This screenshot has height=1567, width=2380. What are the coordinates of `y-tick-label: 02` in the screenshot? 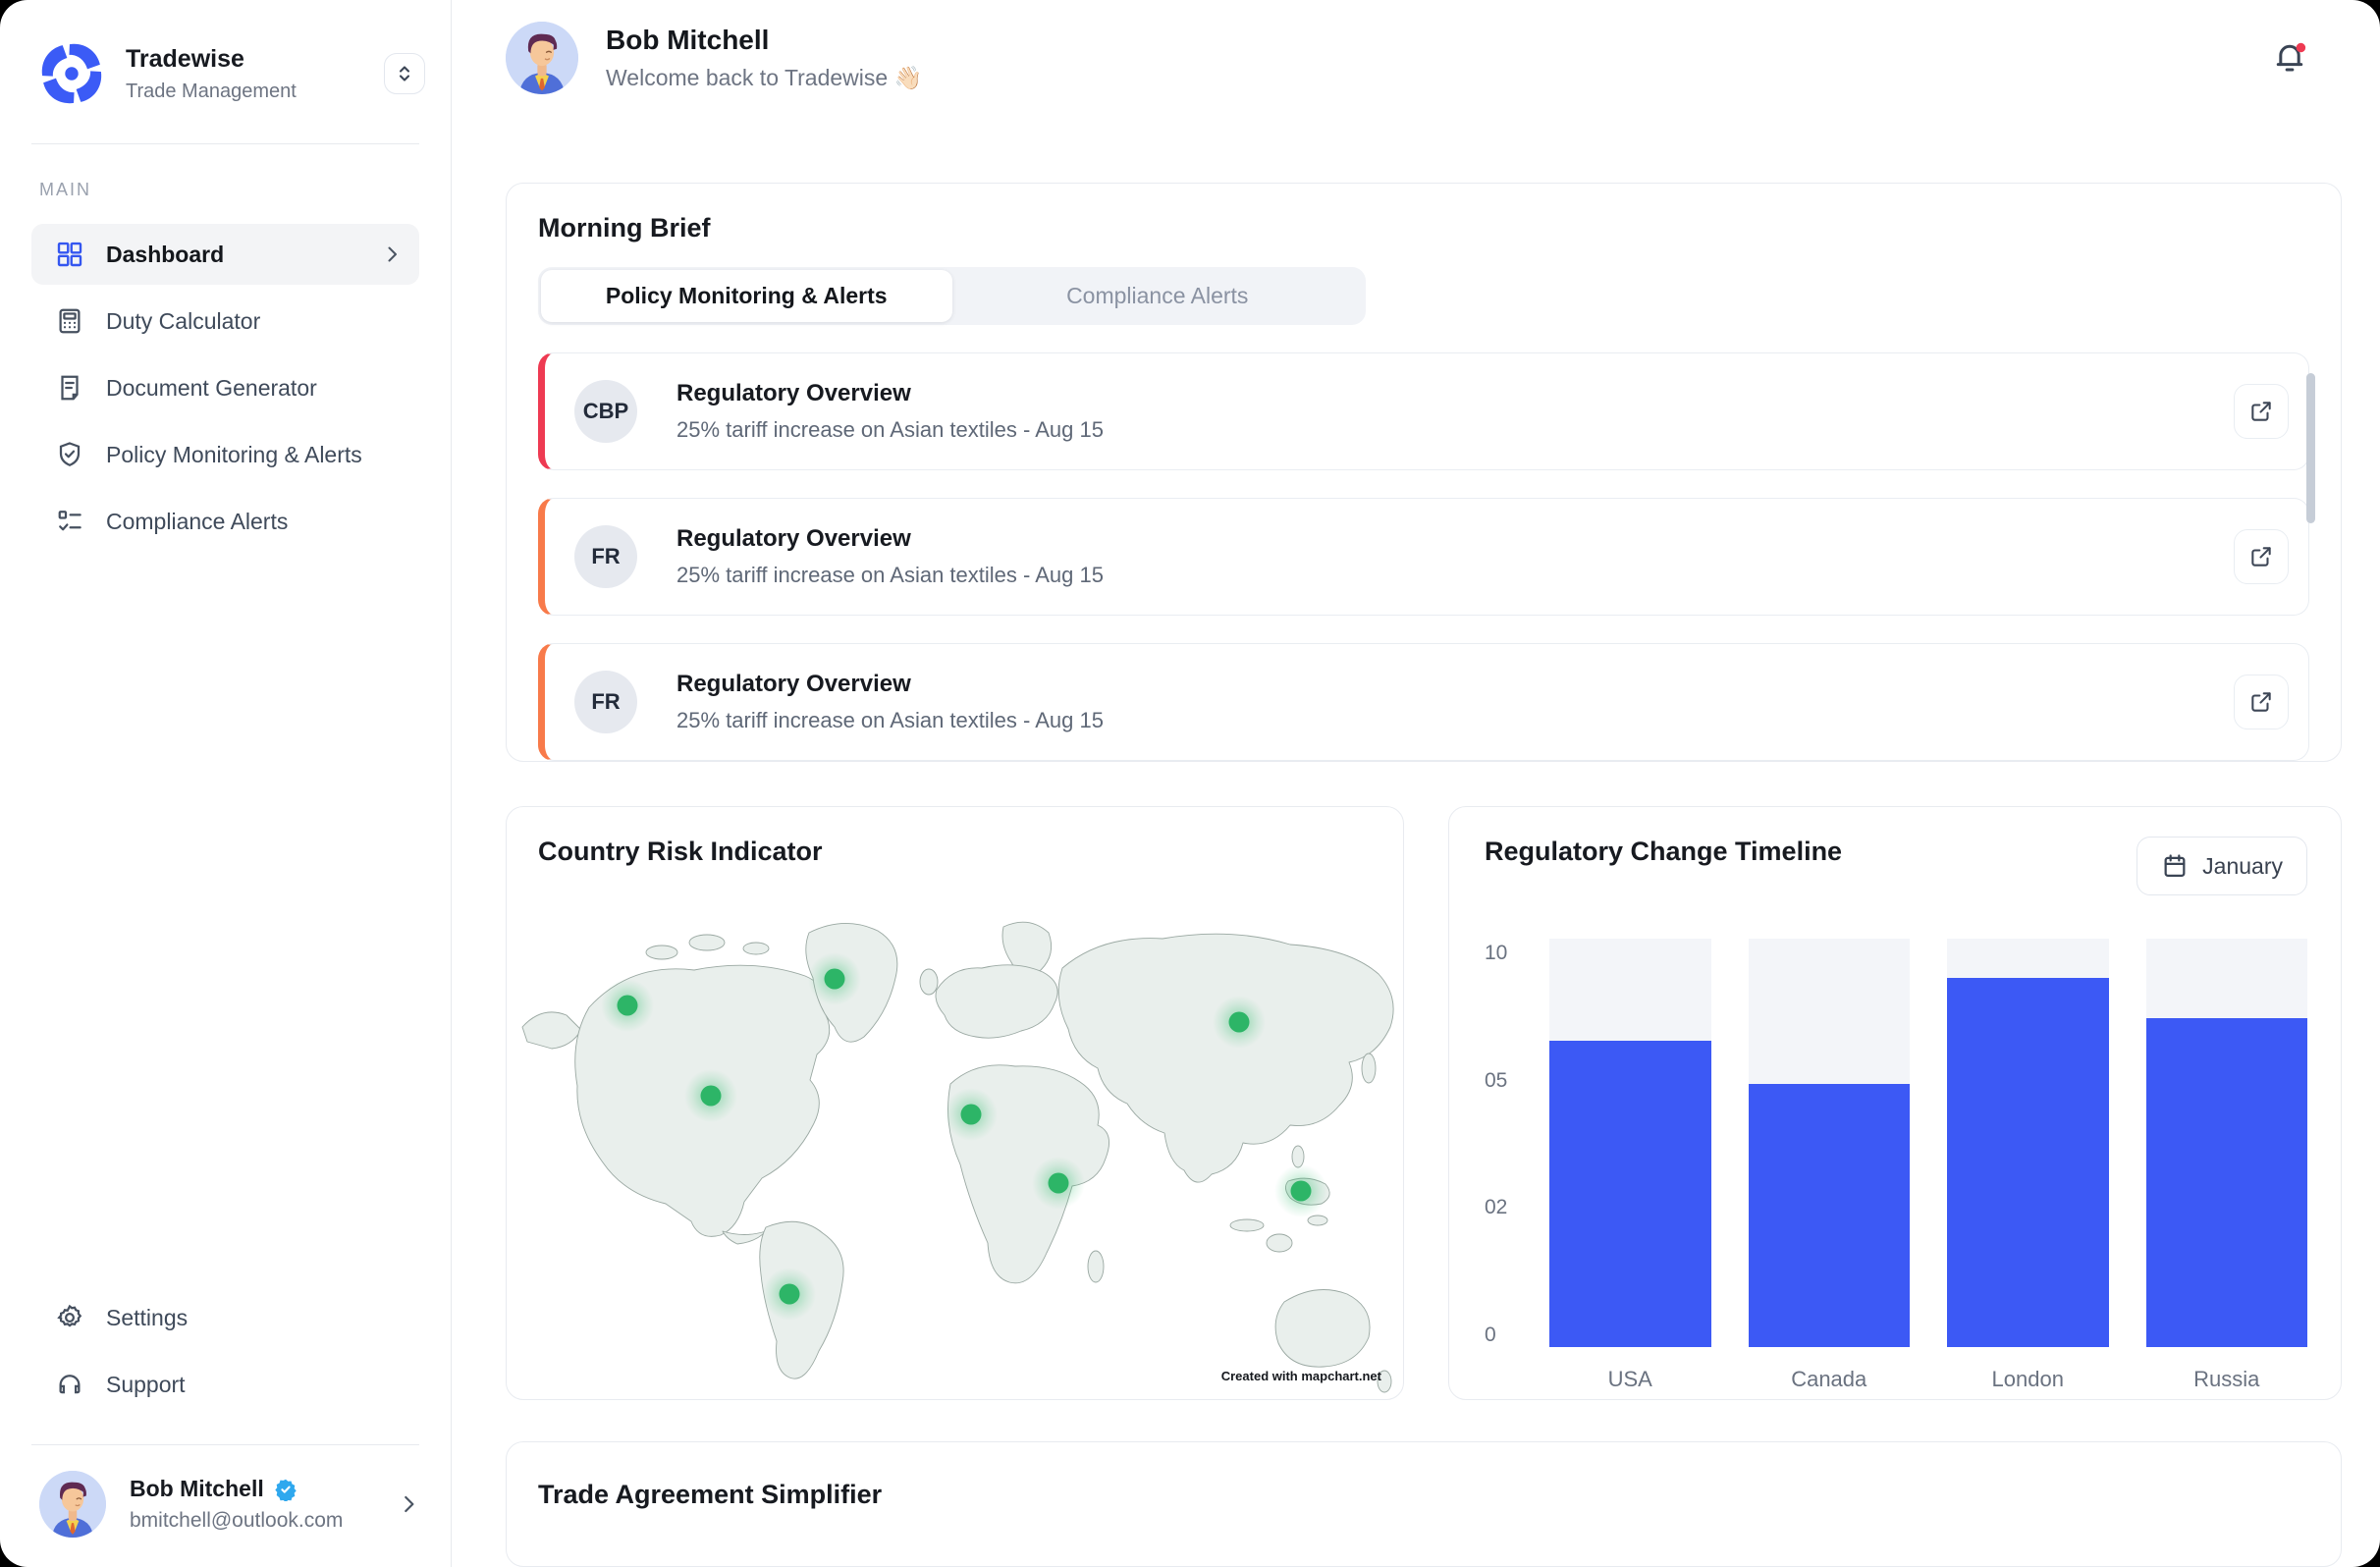 It's located at (1496, 1207).